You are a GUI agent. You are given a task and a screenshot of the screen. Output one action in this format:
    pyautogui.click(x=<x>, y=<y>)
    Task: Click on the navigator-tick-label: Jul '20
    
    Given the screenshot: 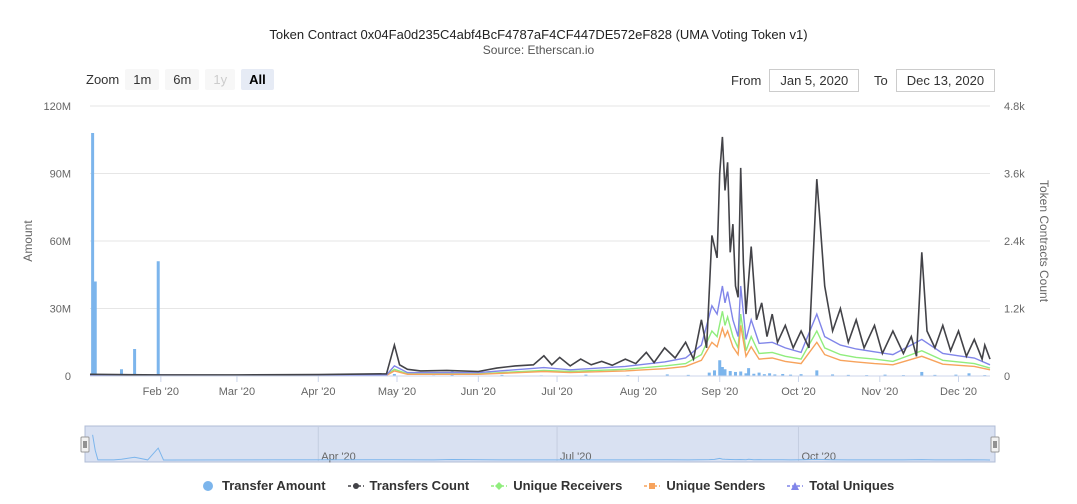 What is the action you would take?
    pyautogui.click(x=575, y=457)
    